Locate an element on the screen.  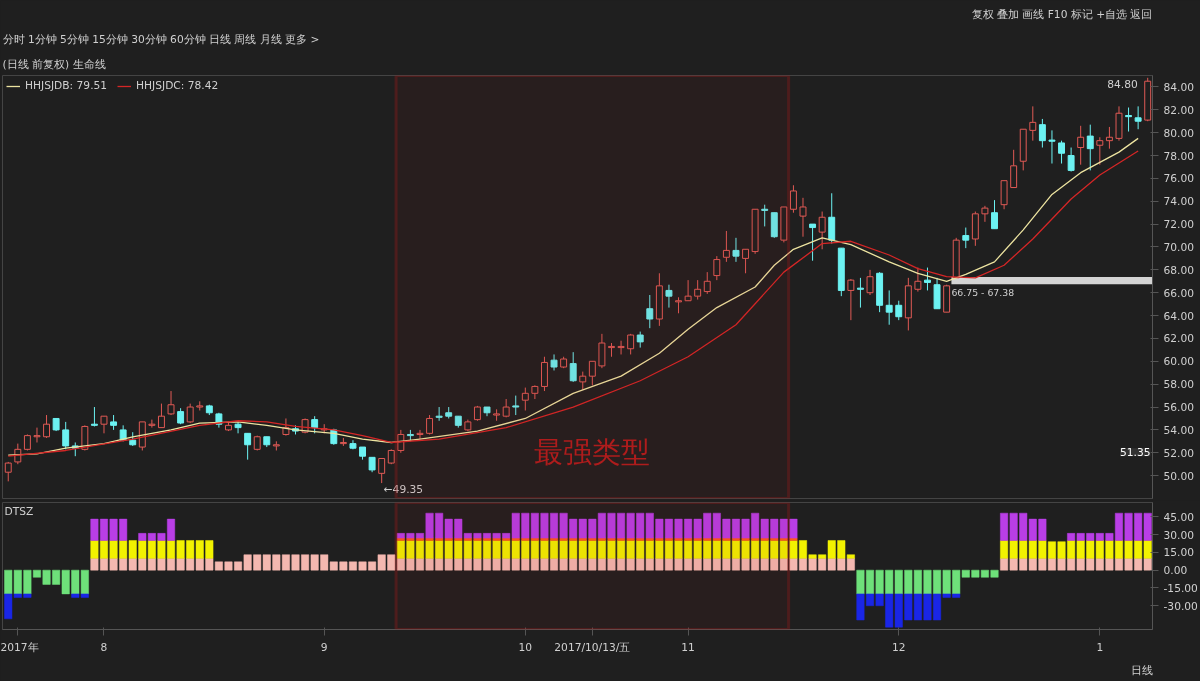
text: 分时 1分钟 5分钟 15分钟 30分钟 60分钟 日线 周线 月线 更多 > is located at coordinates (161, 39).